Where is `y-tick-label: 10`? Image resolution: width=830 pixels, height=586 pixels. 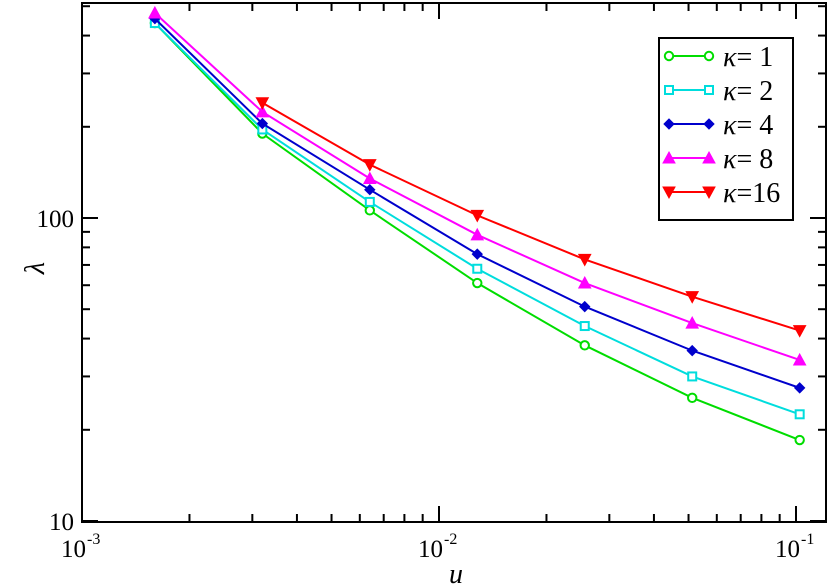
y-tick-label: 10 is located at coordinates (61, 522).